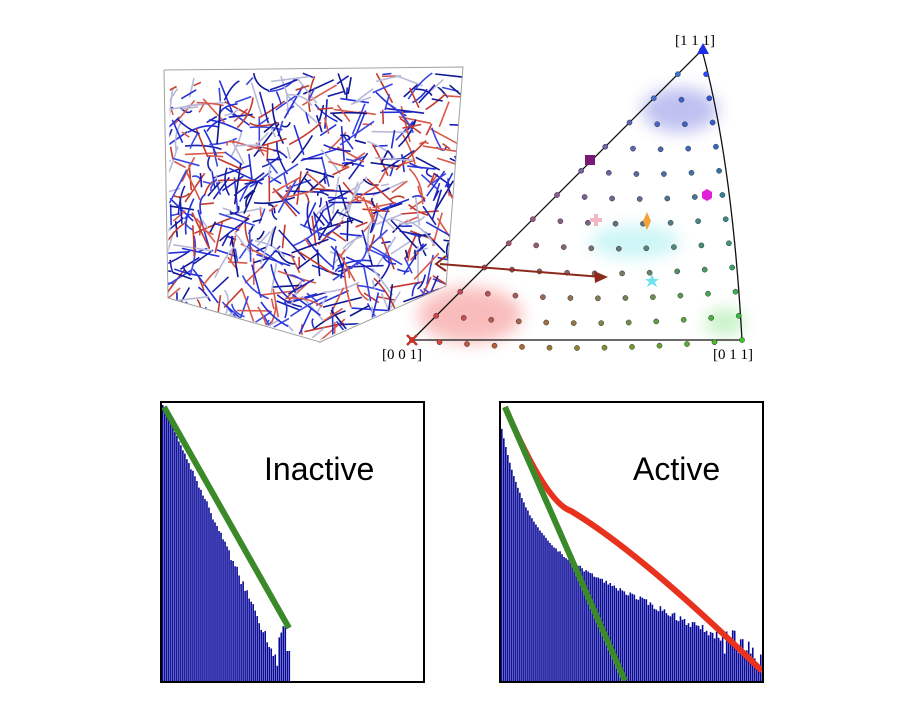 Image resolution: width=901 pixels, height=723 pixels. I want to click on histogram-inactive: Inactive, so click(292, 542).